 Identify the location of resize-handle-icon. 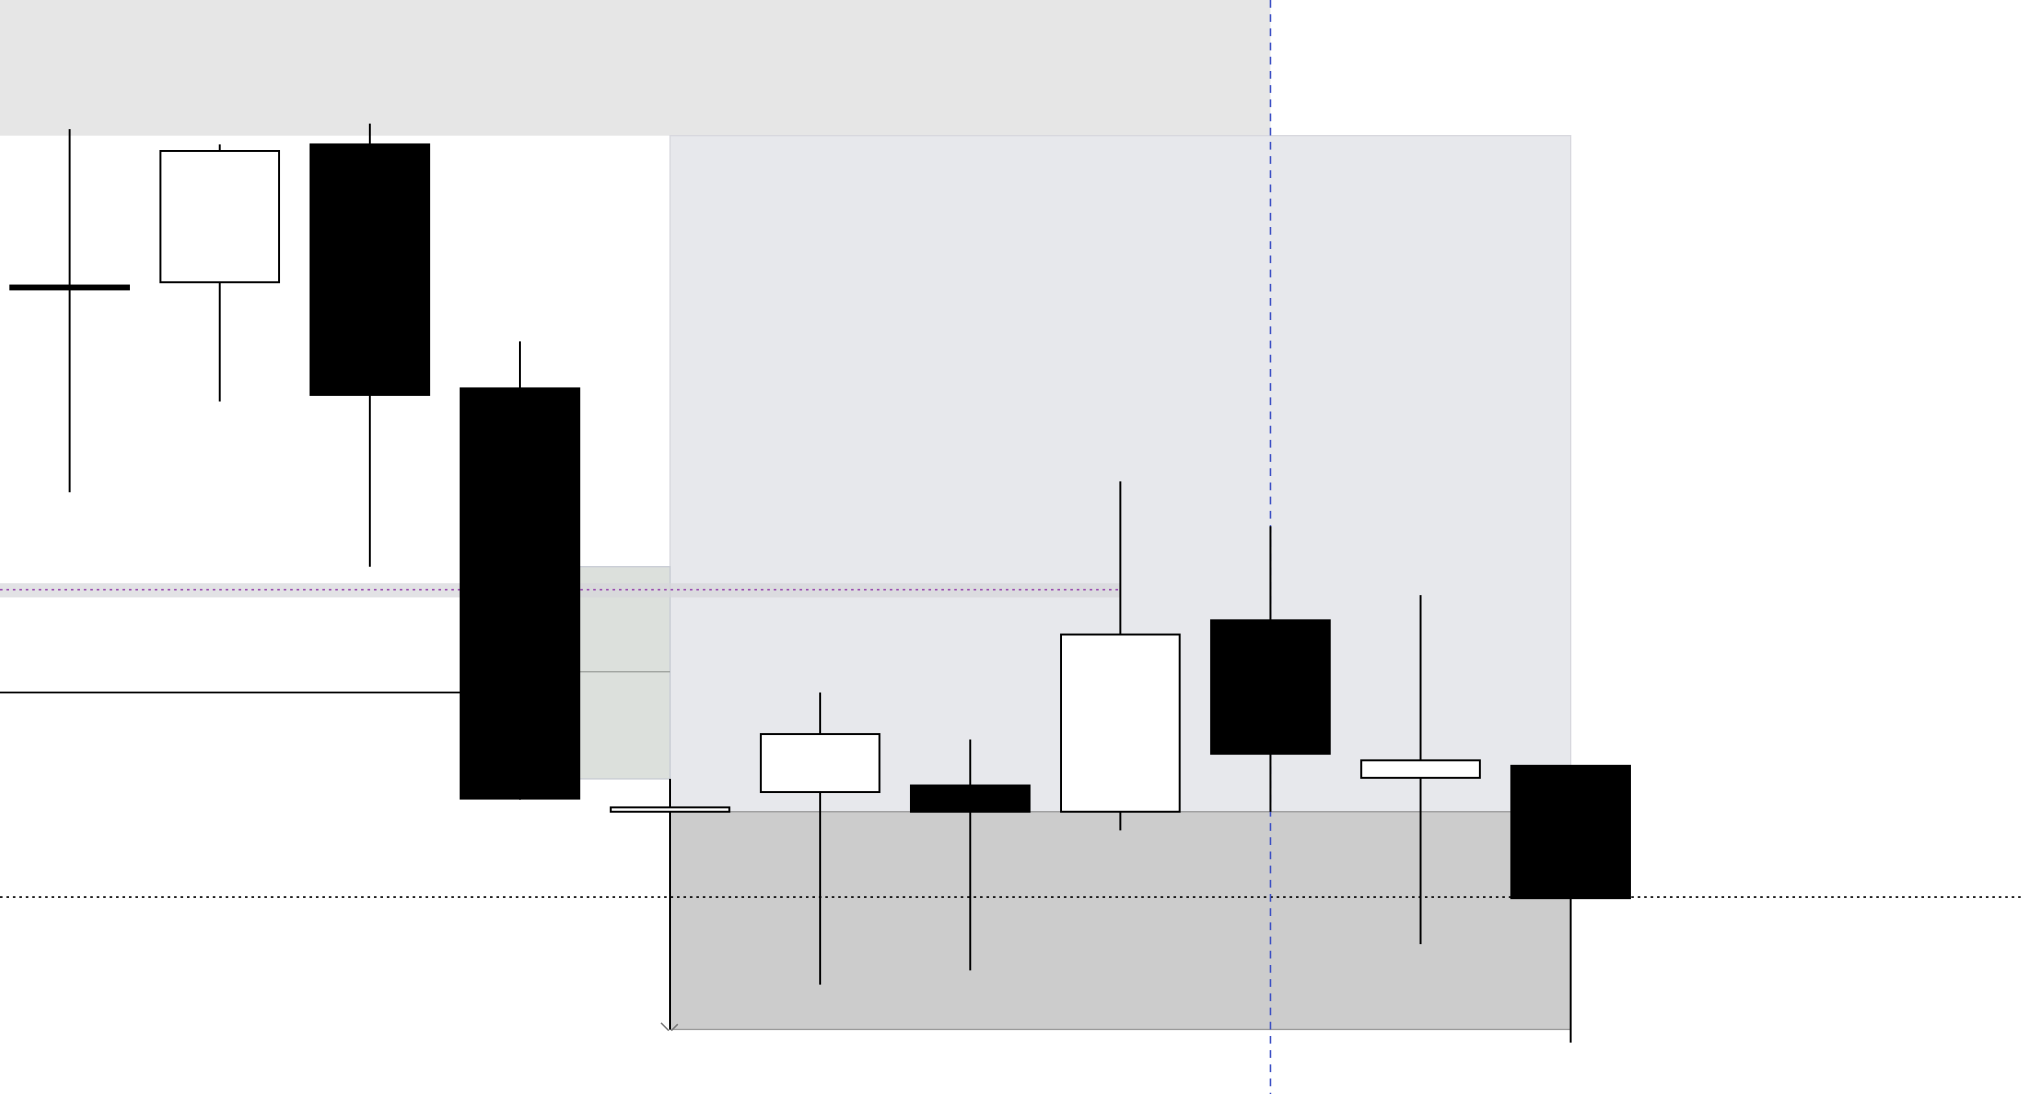
(669, 1027).